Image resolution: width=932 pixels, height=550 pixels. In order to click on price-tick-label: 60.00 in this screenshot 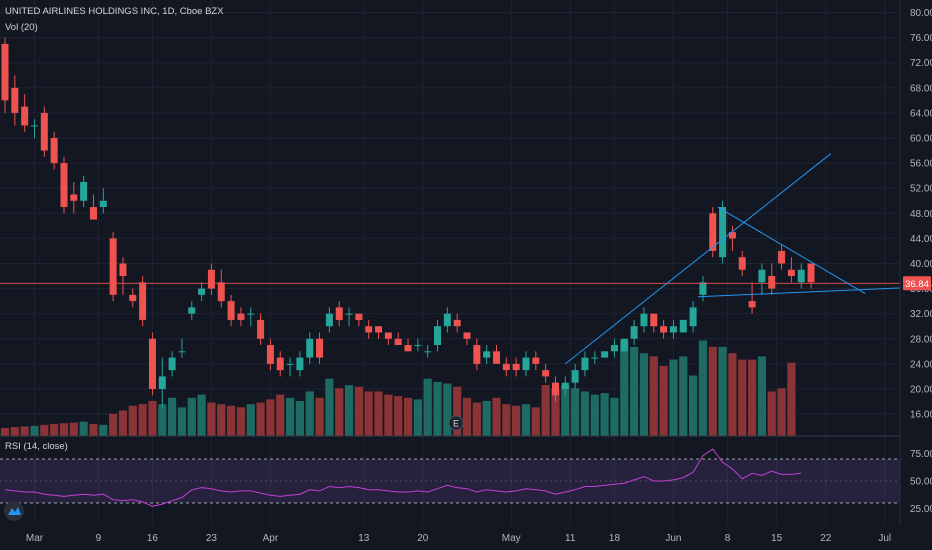, I will do `click(921, 139)`.